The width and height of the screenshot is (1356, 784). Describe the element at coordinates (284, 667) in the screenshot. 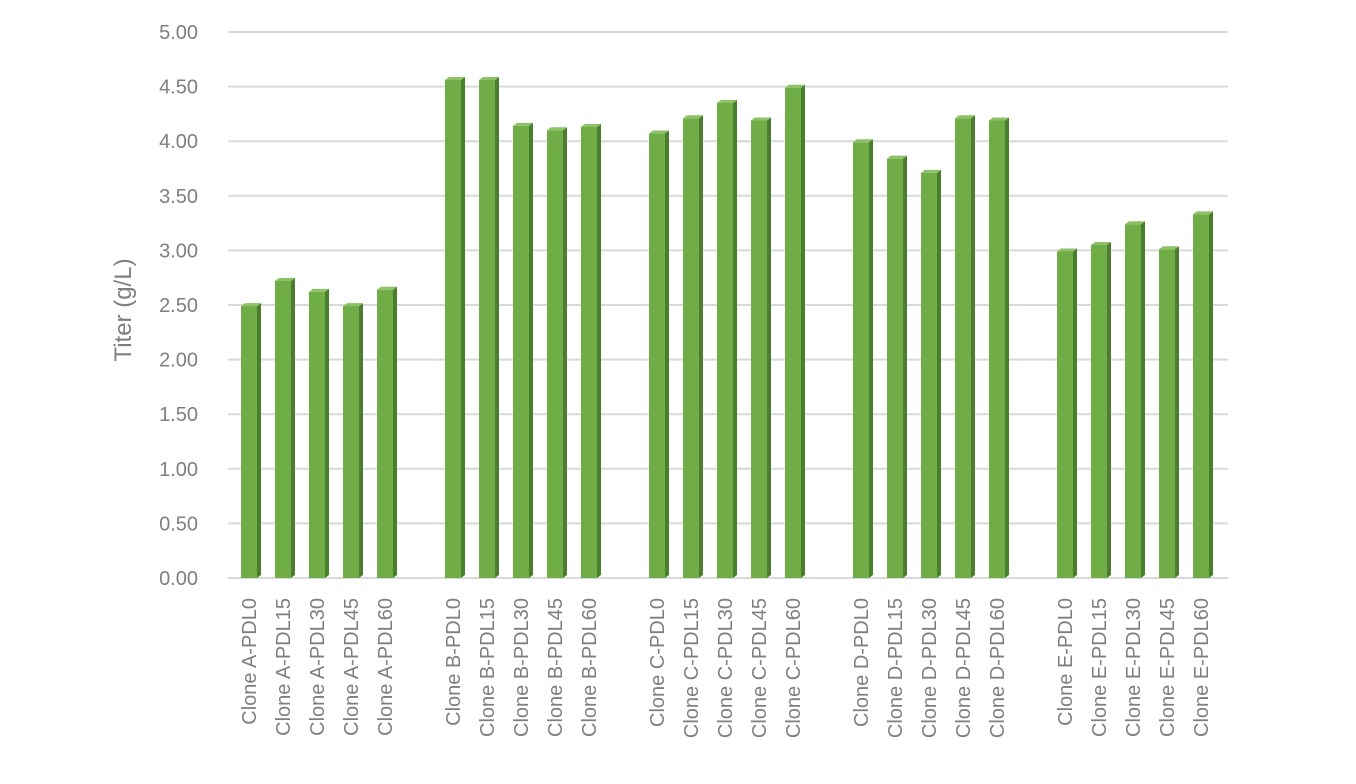

I see `x-category-label: Clone A-PDL15` at that location.